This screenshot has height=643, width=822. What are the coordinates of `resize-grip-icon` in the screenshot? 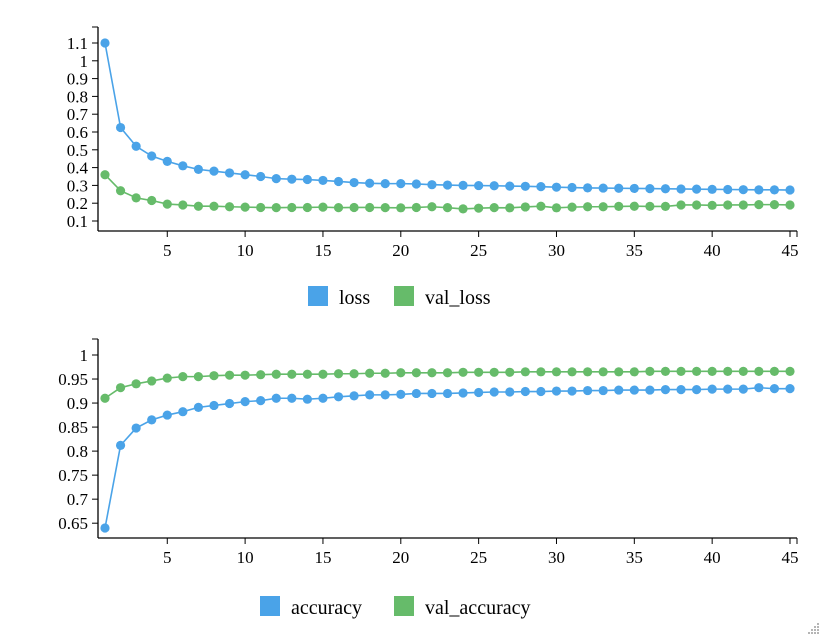 It's located at (813, 629).